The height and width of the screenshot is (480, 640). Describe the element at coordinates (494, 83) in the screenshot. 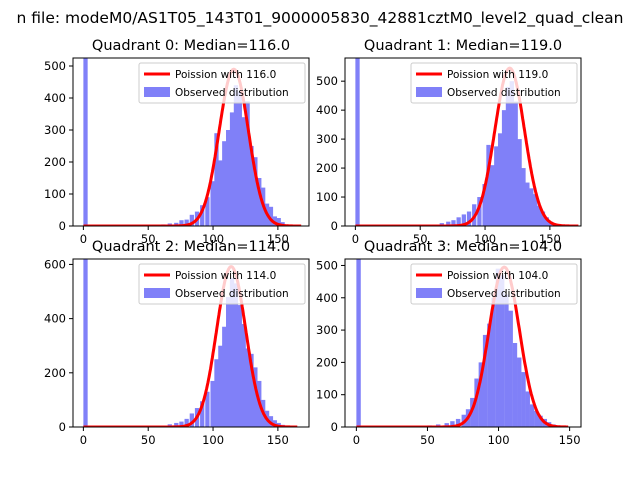

I see `legend: Poission with 119.0 Observed distribution` at that location.